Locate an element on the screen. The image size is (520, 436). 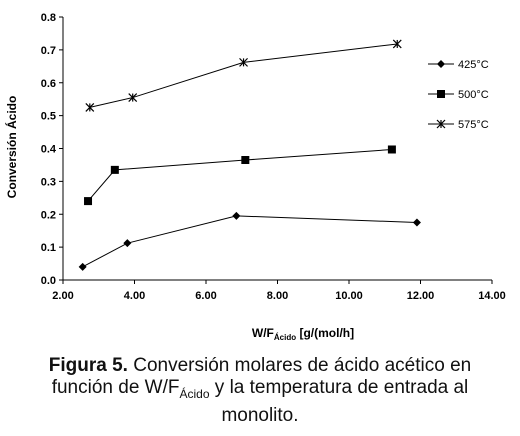
y-axis-label: Conversión Ácido is located at coordinates (11, 147).